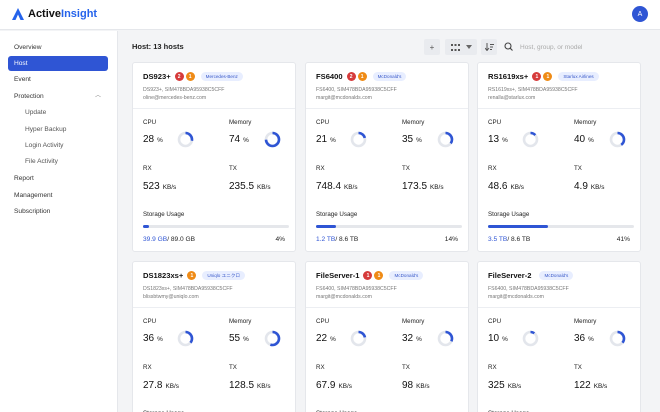 The width and height of the screenshot is (660, 412). I want to click on sidebar-item-management: Management, so click(33, 195).